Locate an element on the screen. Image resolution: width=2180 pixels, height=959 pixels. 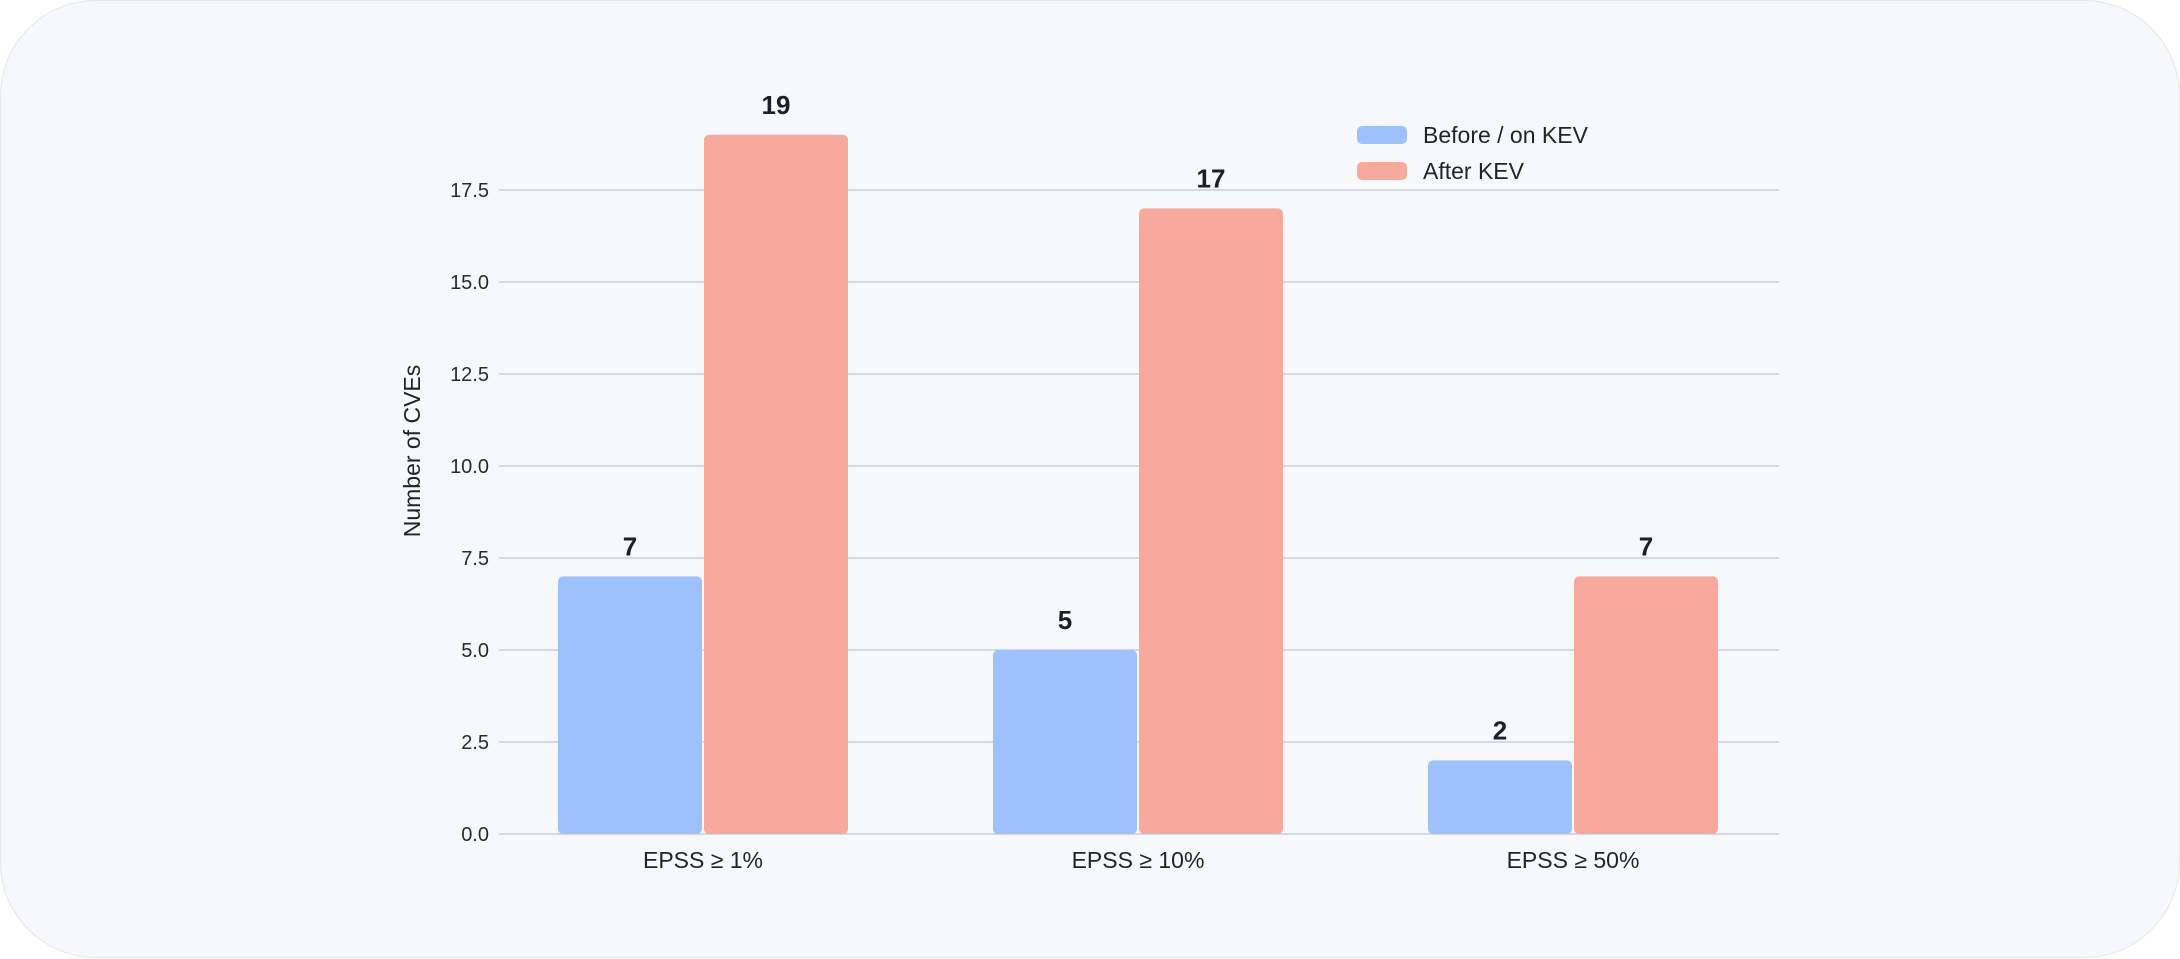
y-tick-label: 12.5 is located at coordinates (469, 375).